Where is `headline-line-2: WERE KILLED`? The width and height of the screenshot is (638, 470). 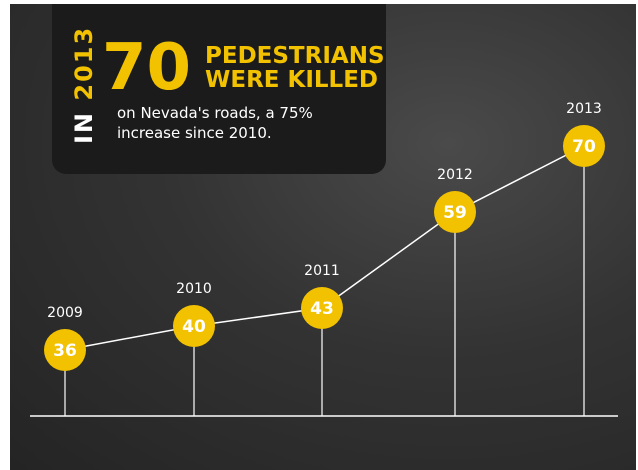
headline-line-2: WERE KILLED is located at coordinates (292, 80).